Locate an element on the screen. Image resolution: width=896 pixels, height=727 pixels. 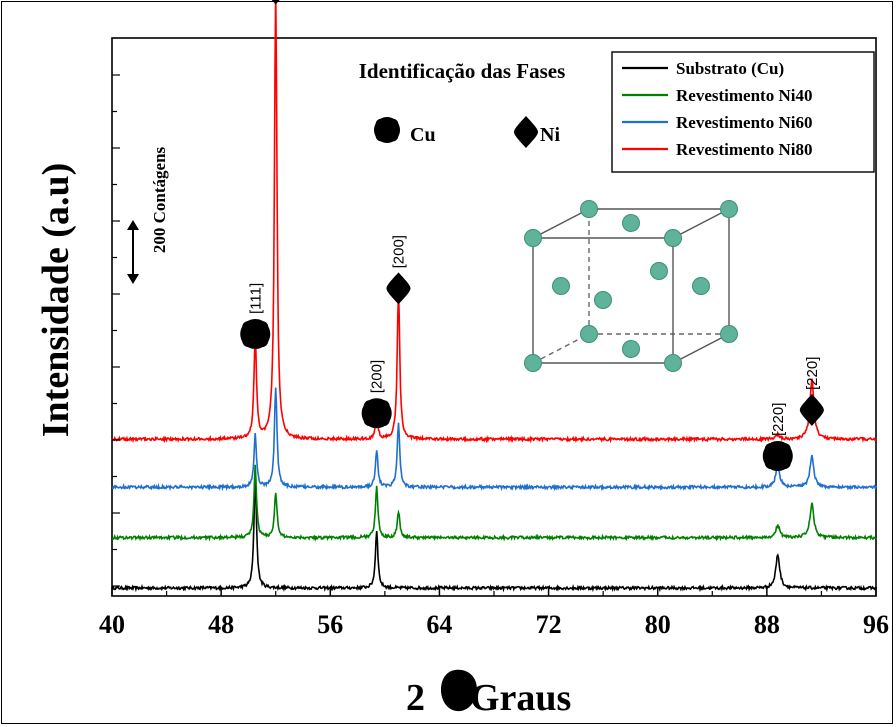
cu-legend-label: Cu is located at coordinates (423, 135).